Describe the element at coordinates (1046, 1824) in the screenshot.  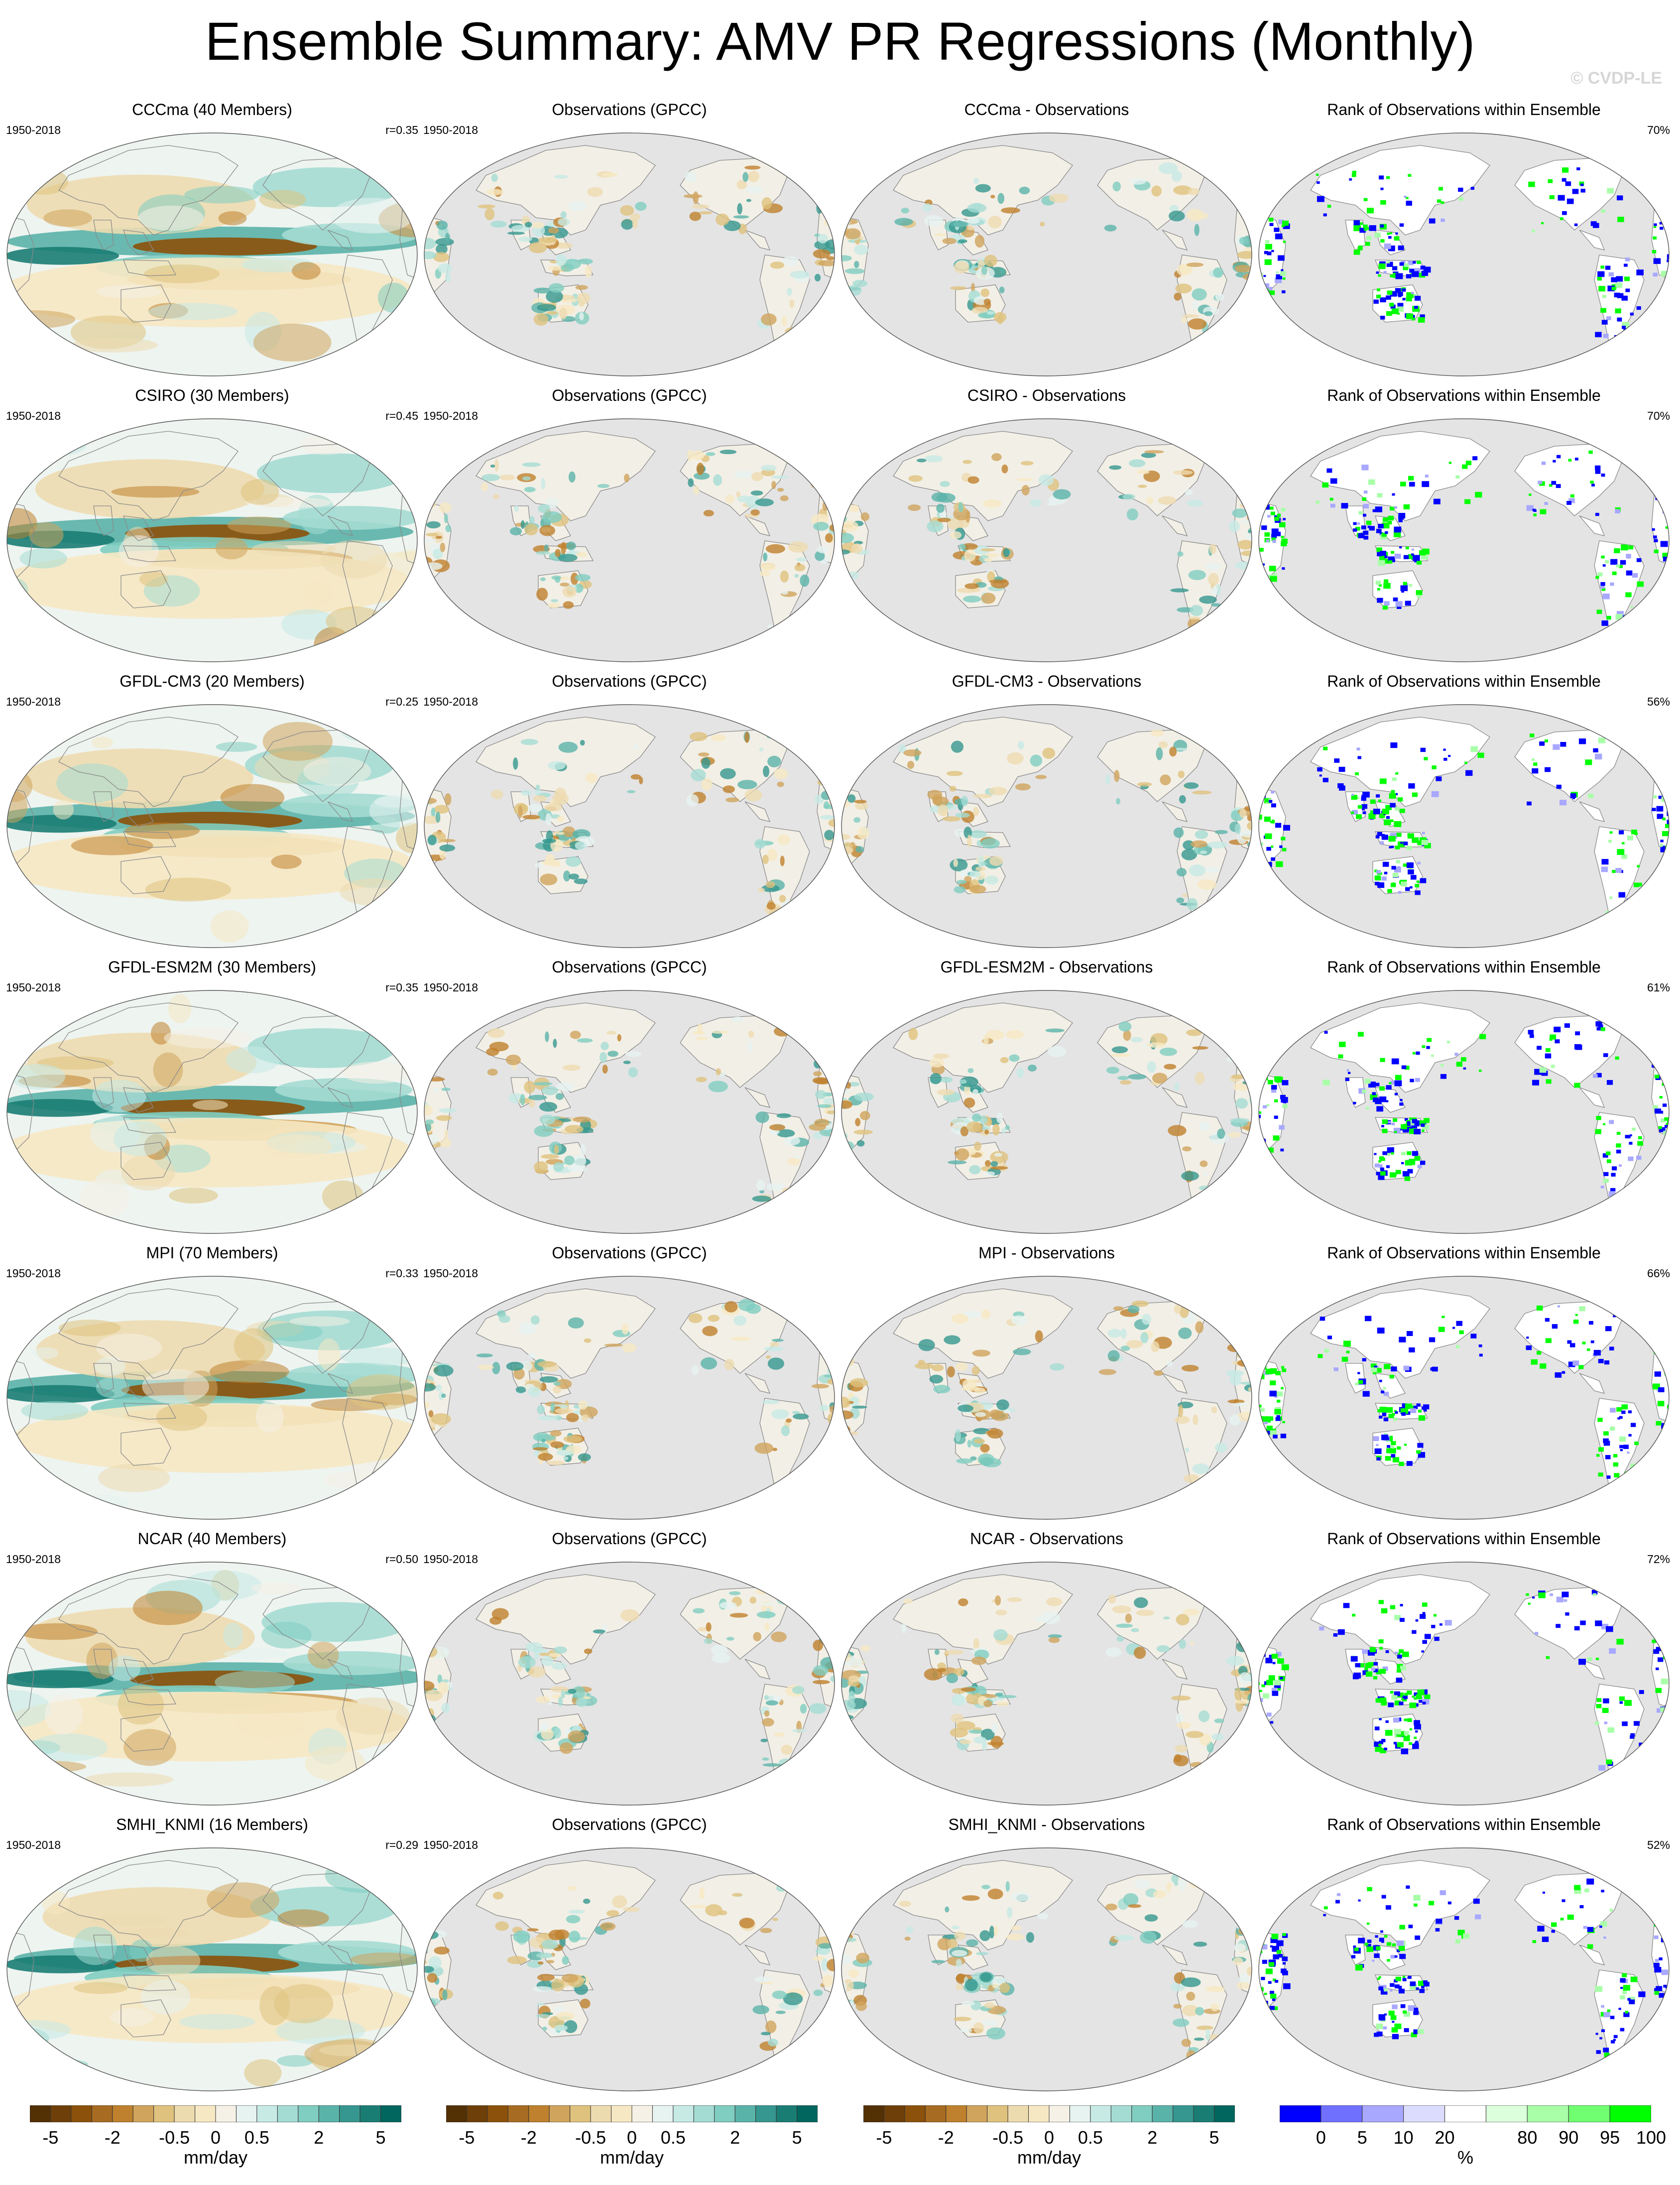
I see `panel-title: SMHI_KNMI - Observations` at that location.